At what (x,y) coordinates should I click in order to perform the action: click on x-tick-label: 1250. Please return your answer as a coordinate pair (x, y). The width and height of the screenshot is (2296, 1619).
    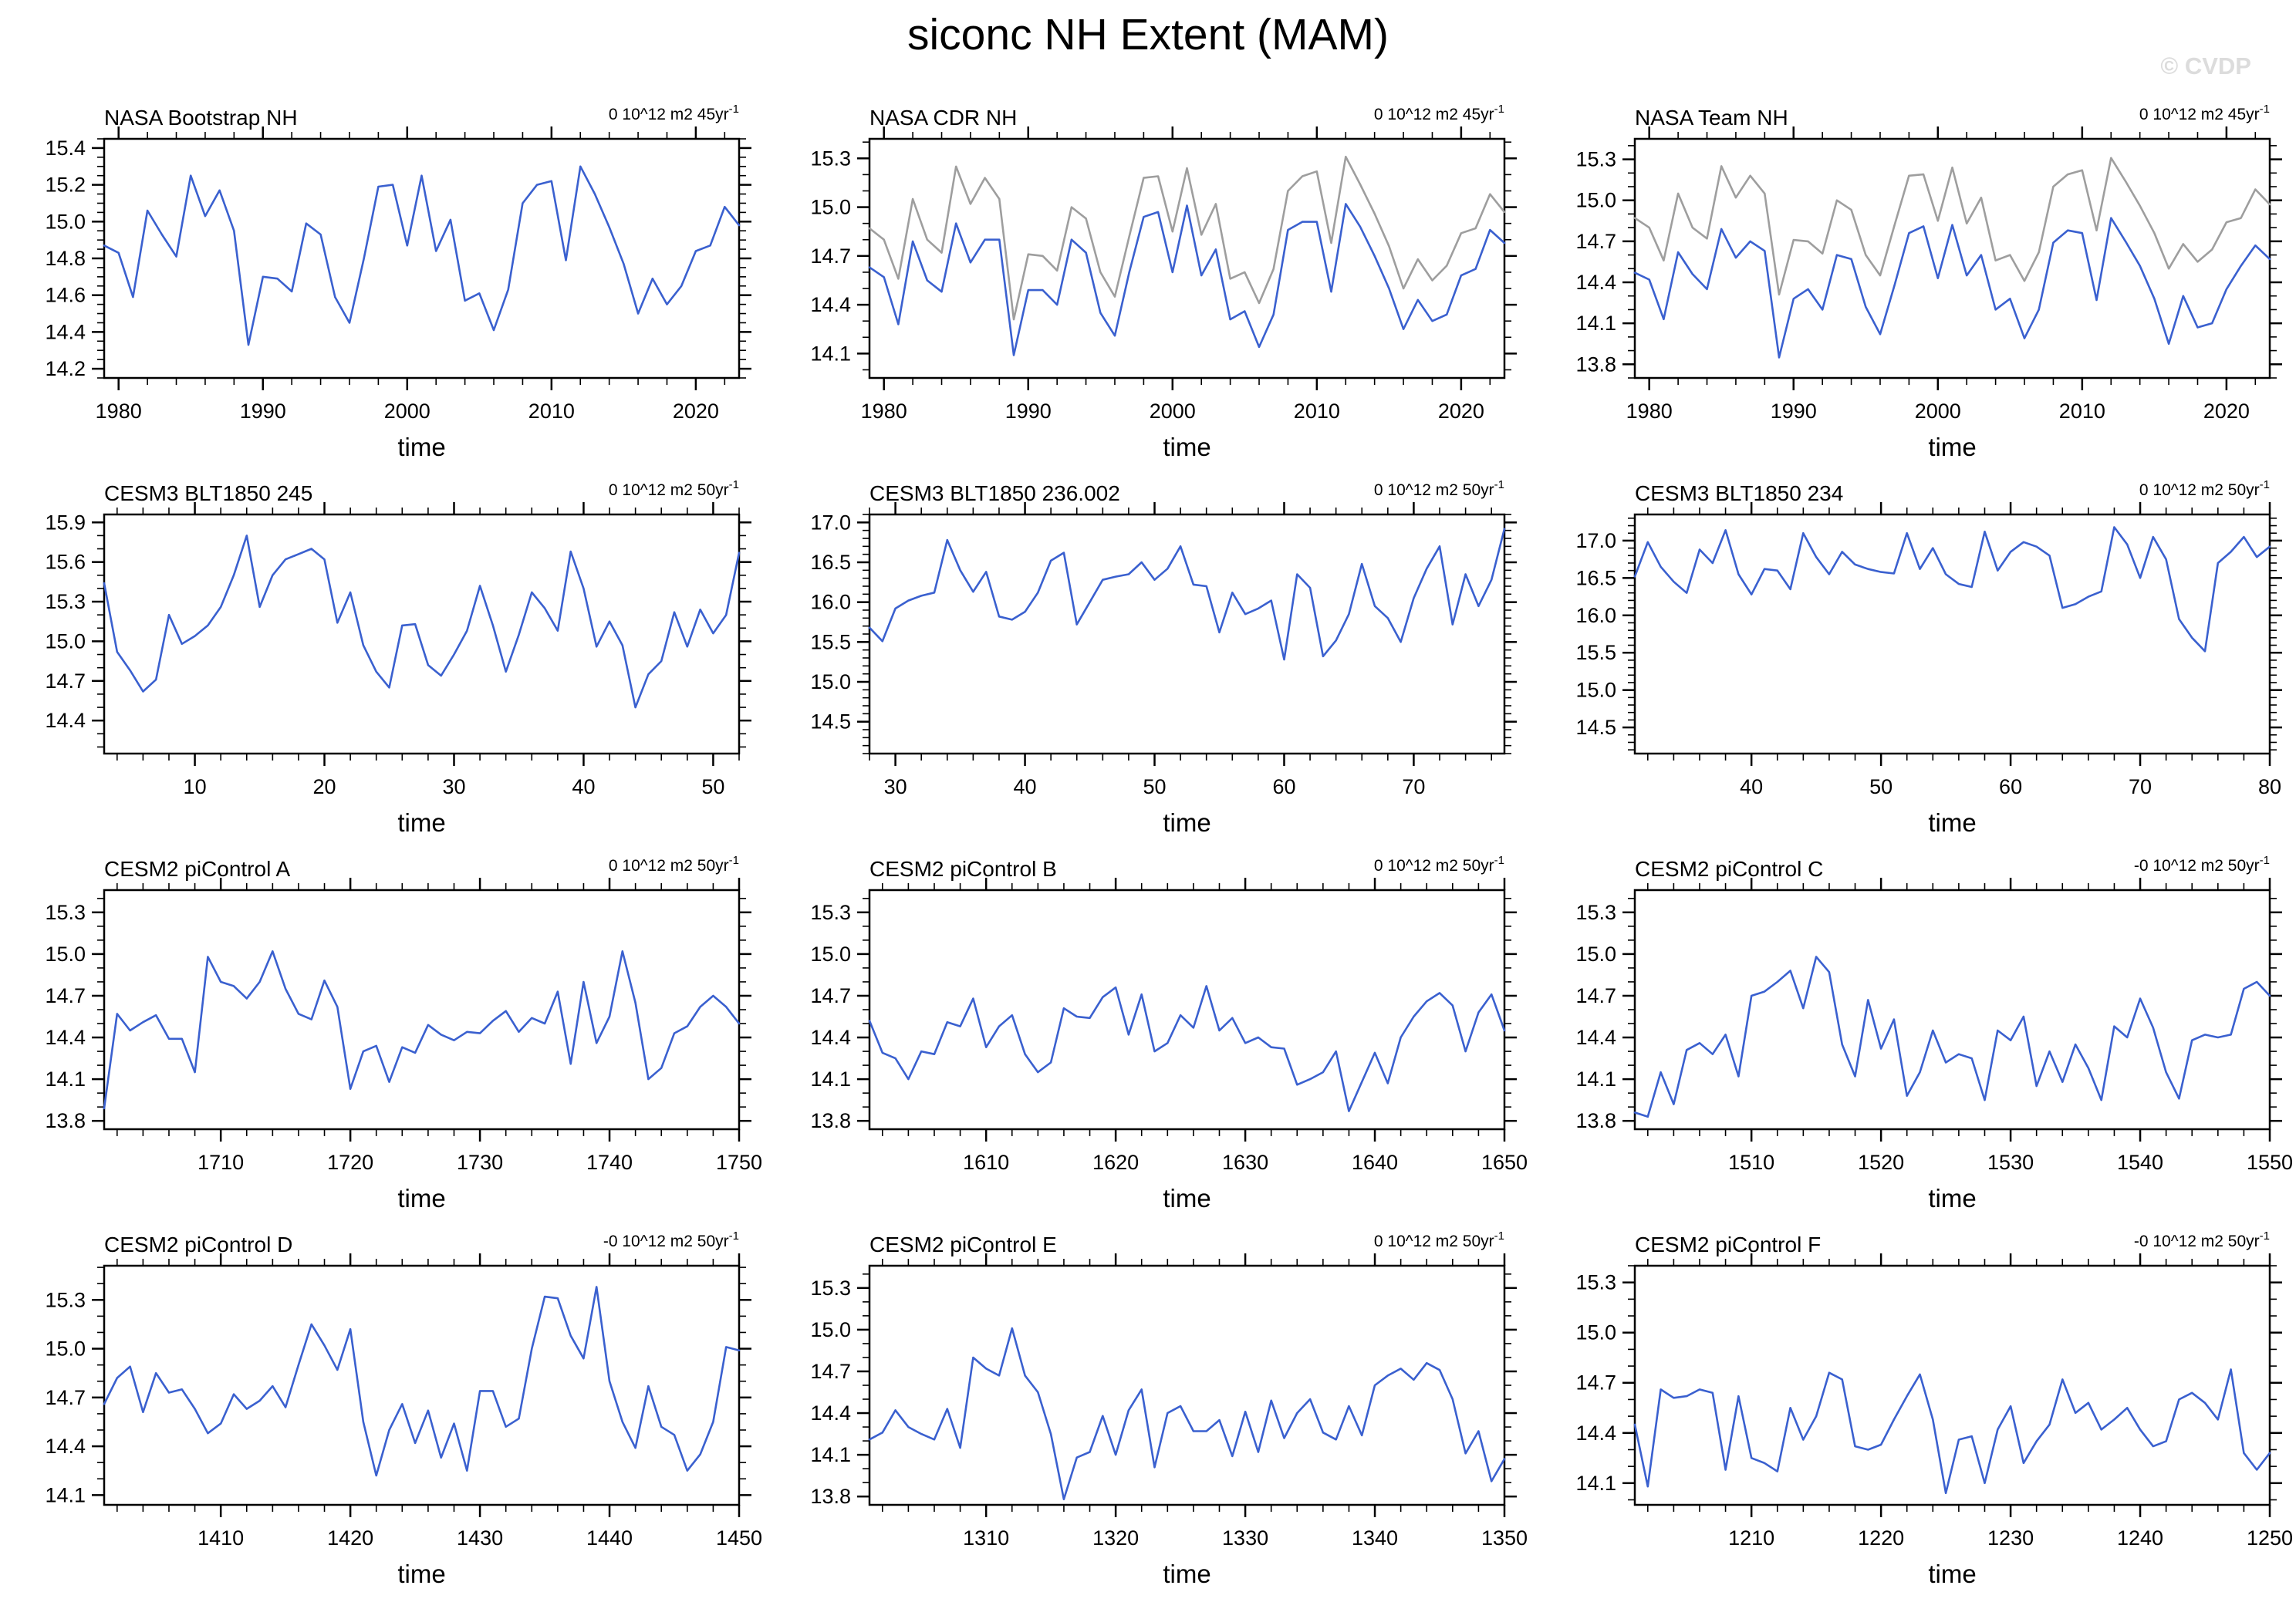
    Looking at the image, I should click on (2270, 1538).